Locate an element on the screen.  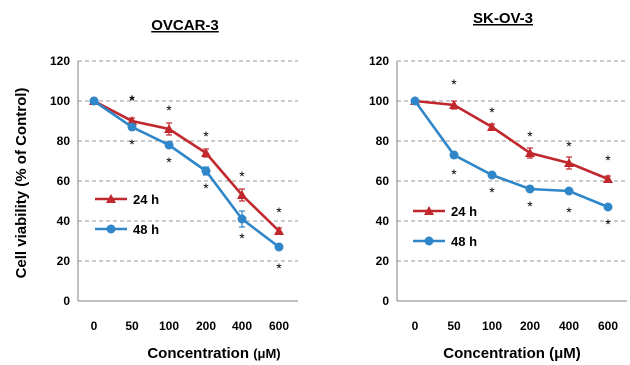
x-axis-title-ovcar3: Concentration is located at coordinates (198, 353).